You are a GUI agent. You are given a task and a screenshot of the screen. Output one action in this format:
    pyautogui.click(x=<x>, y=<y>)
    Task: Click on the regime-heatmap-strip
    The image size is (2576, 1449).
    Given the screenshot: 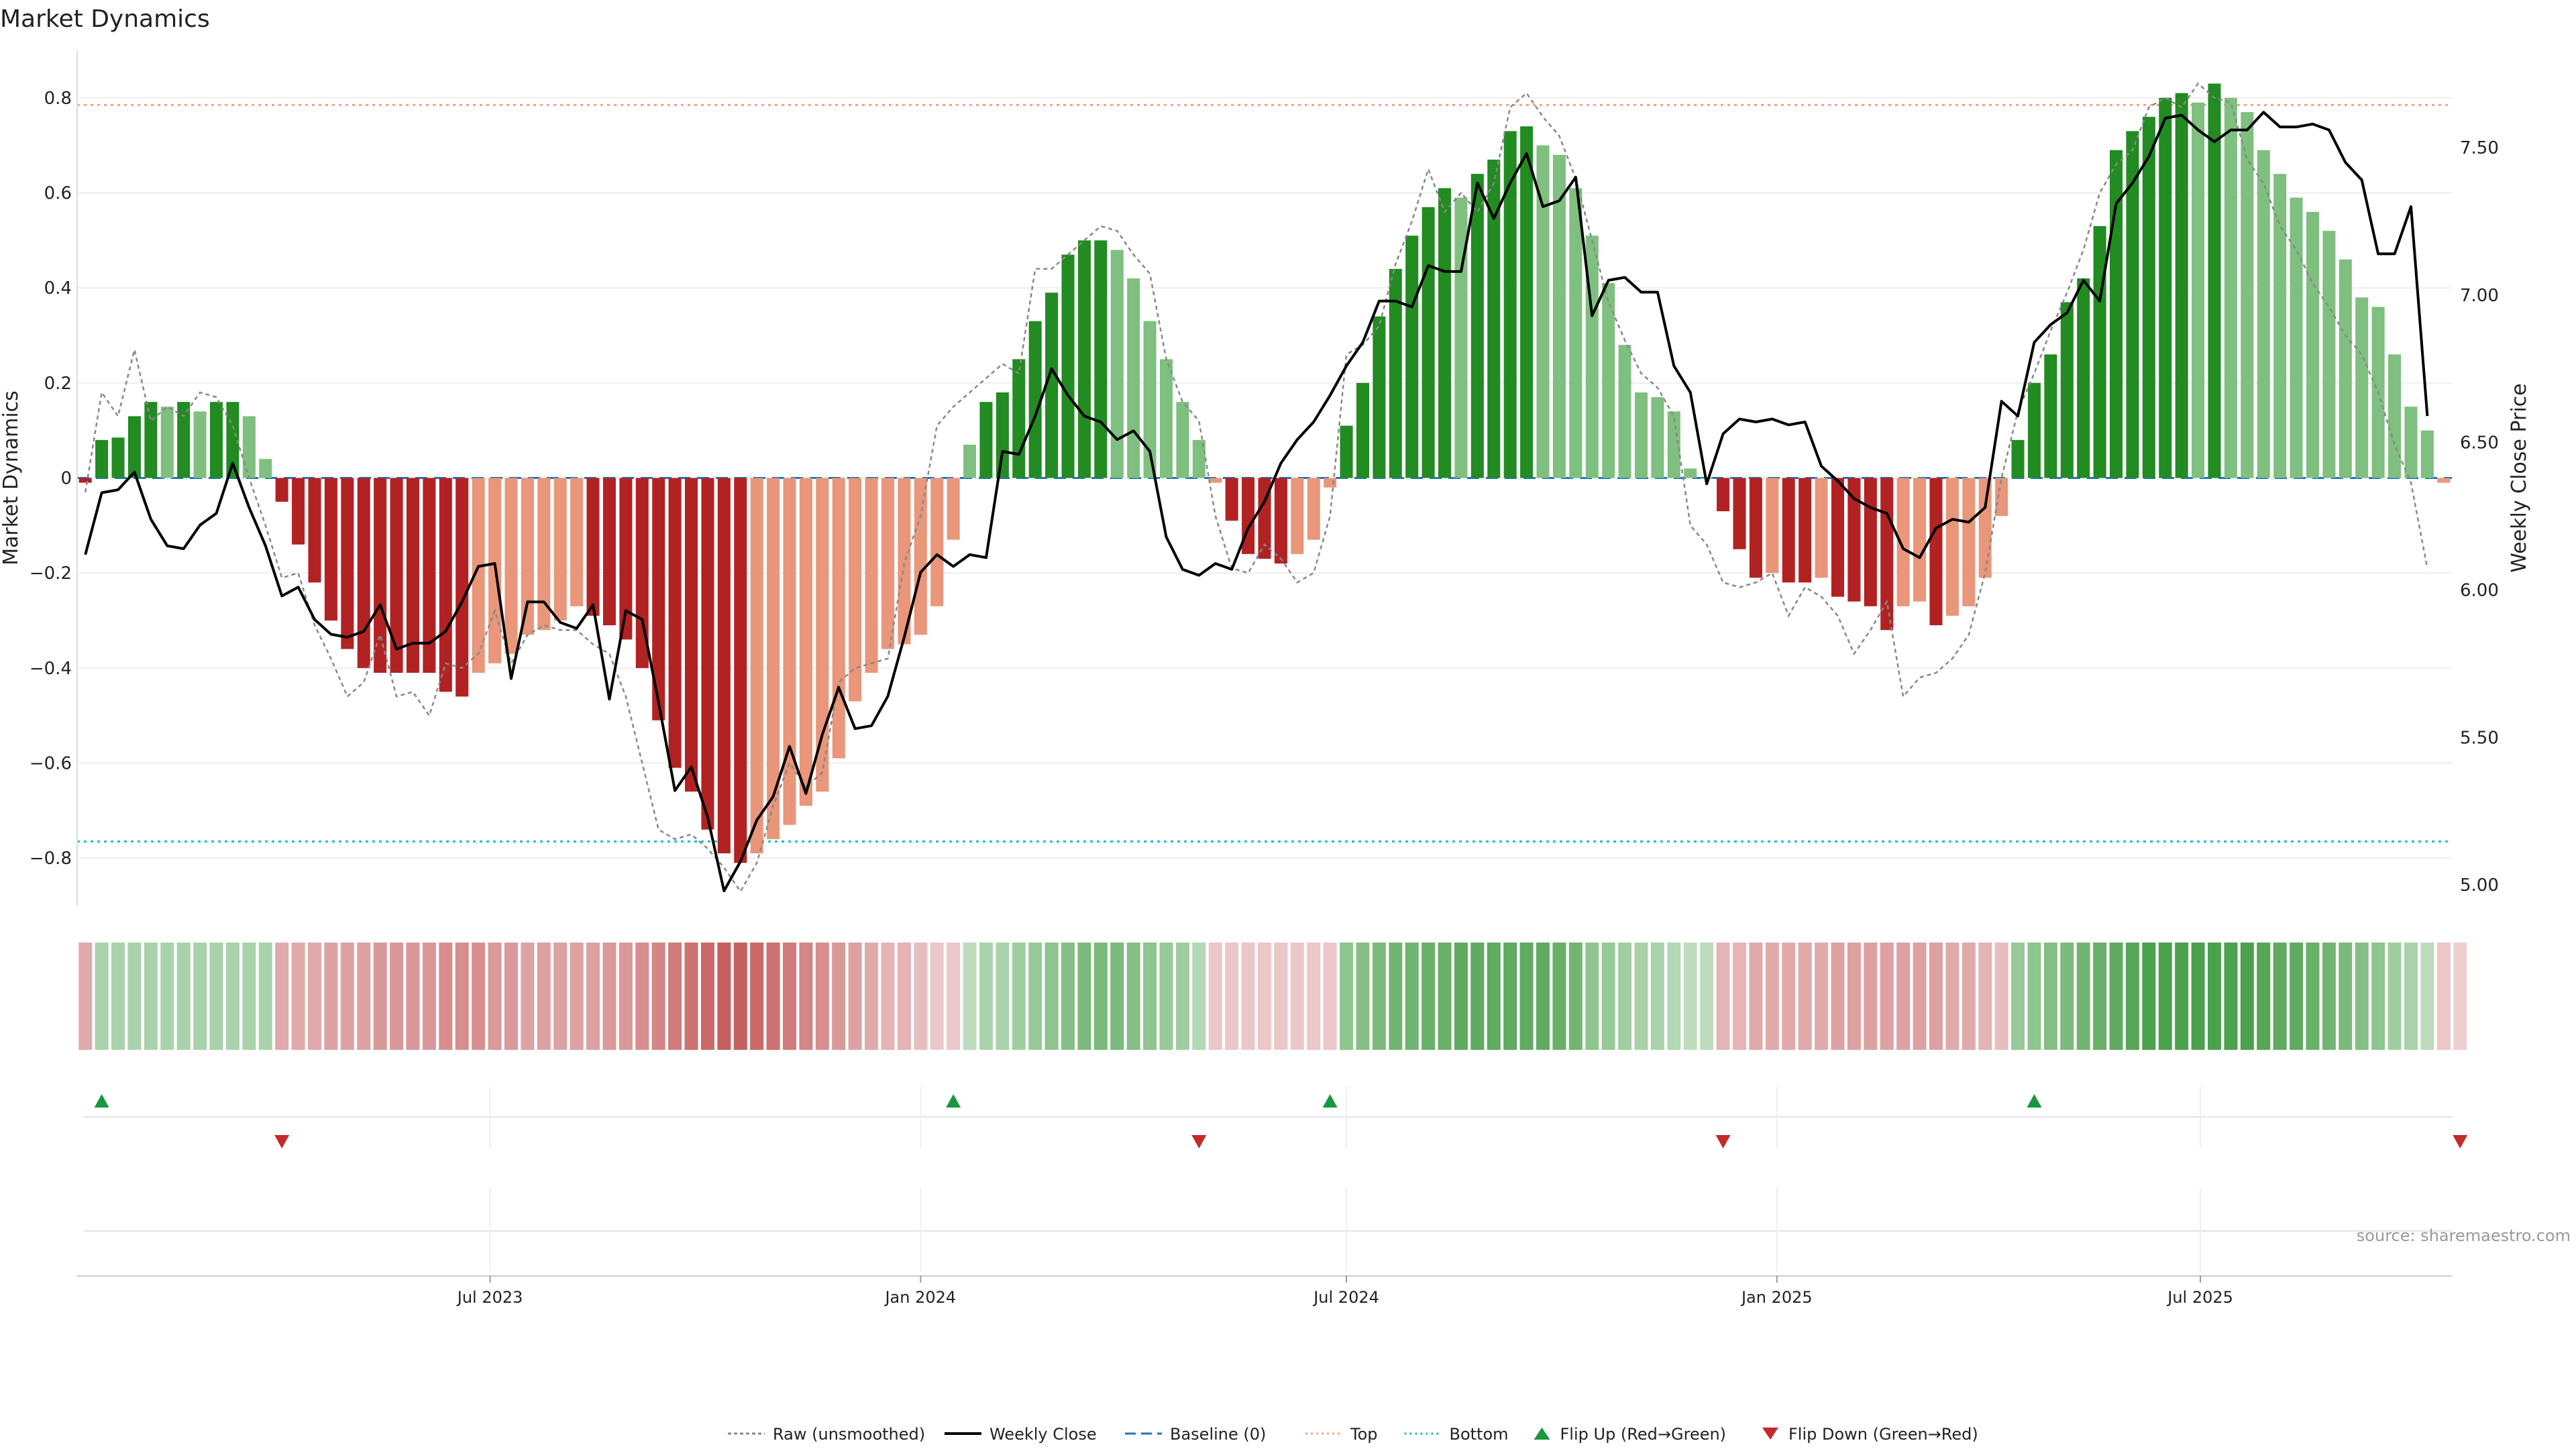 What is the action you would take?
    pyautogui.click(x=1272, y=996)
    